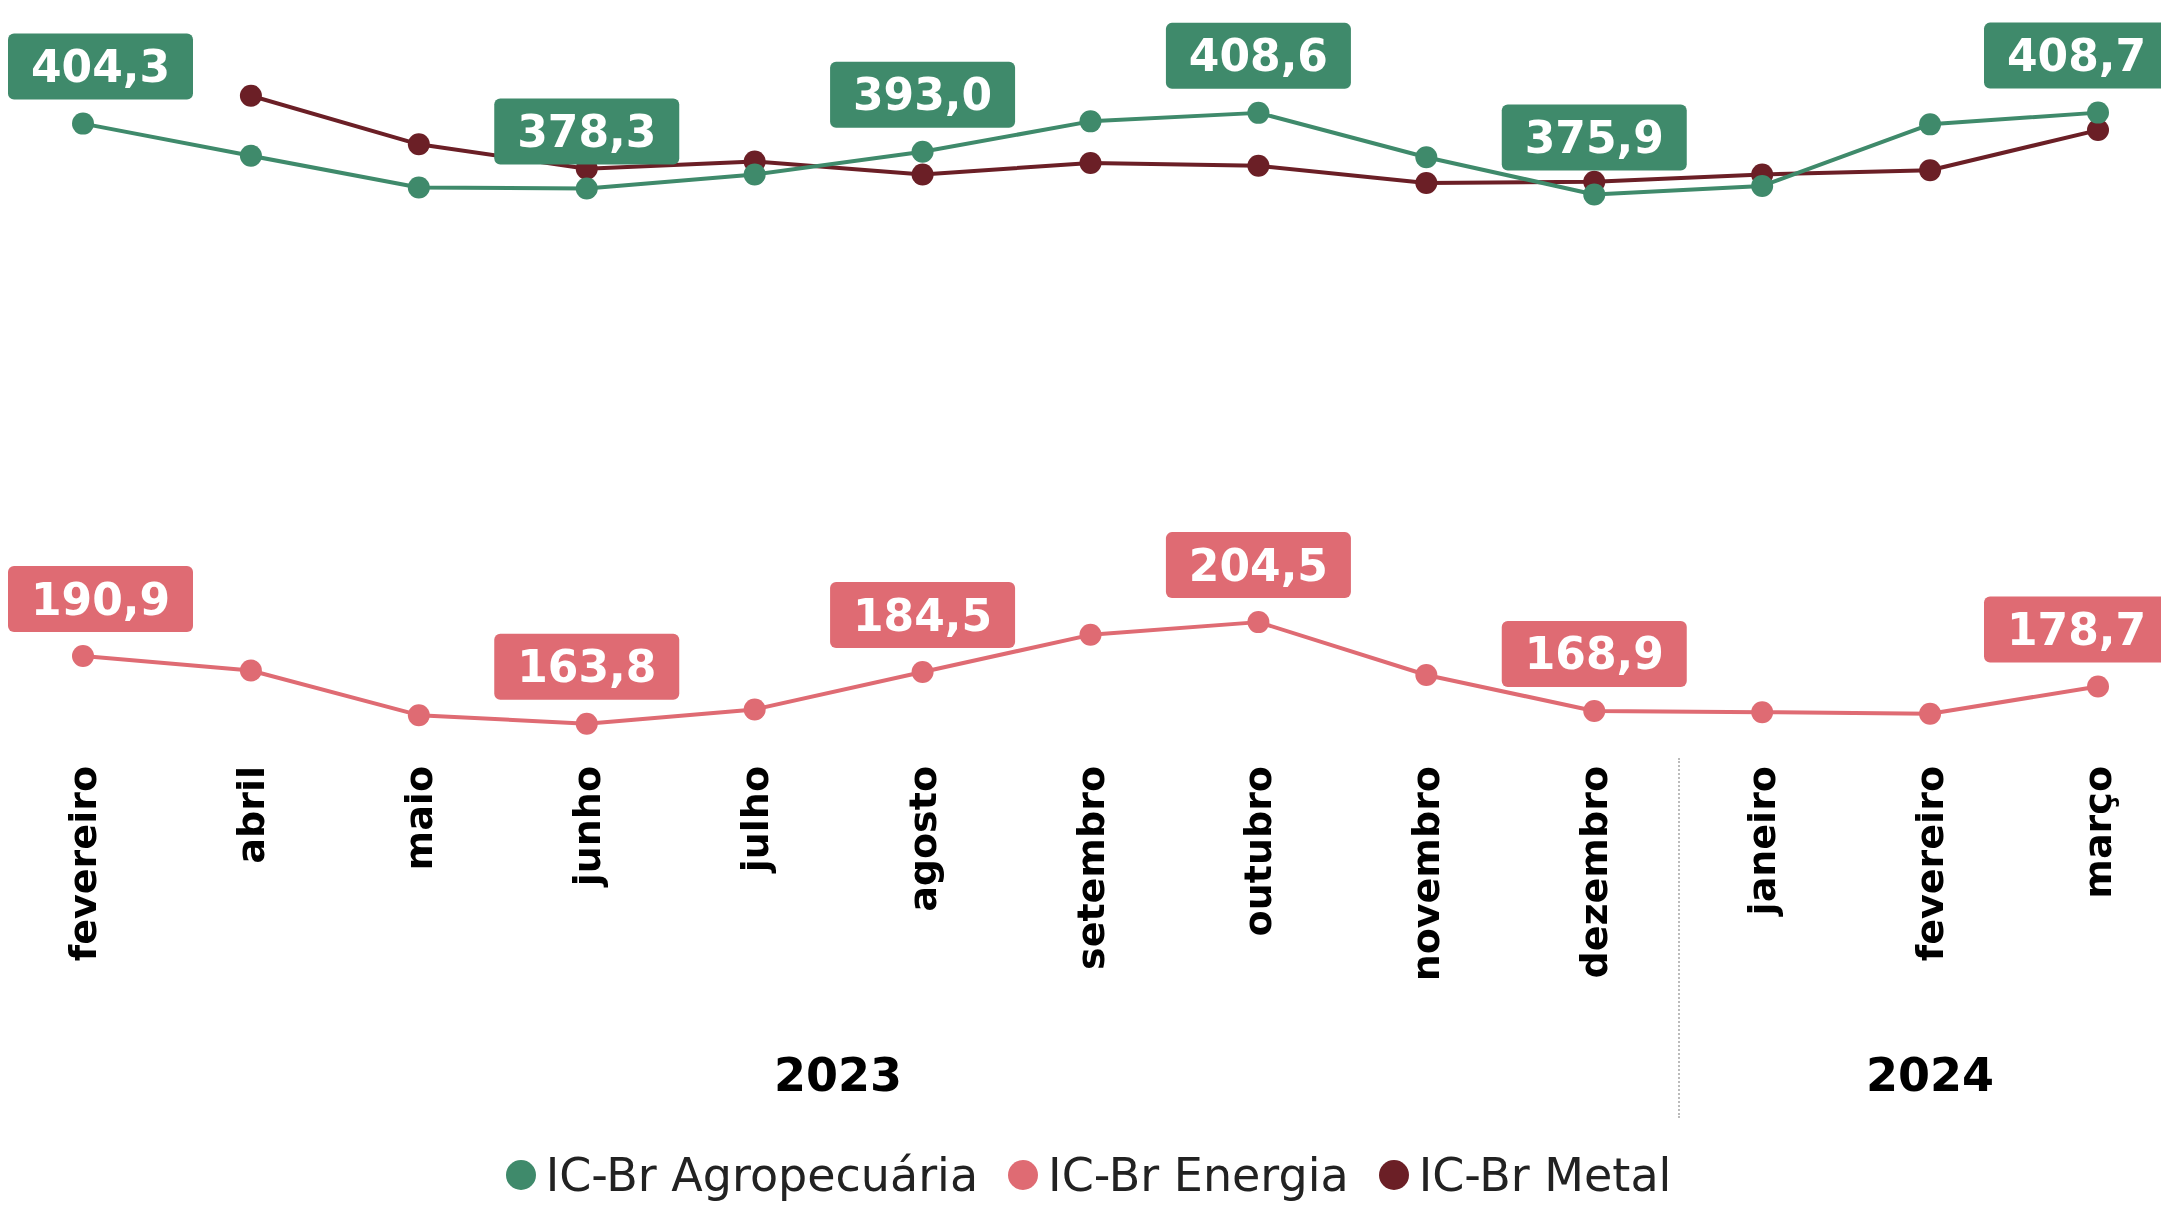 This screenshot has height=1209, width=2161. Describe the element at coordinates (2076, 56) in the screenshot. I see `data-label: 408,7` at that location.